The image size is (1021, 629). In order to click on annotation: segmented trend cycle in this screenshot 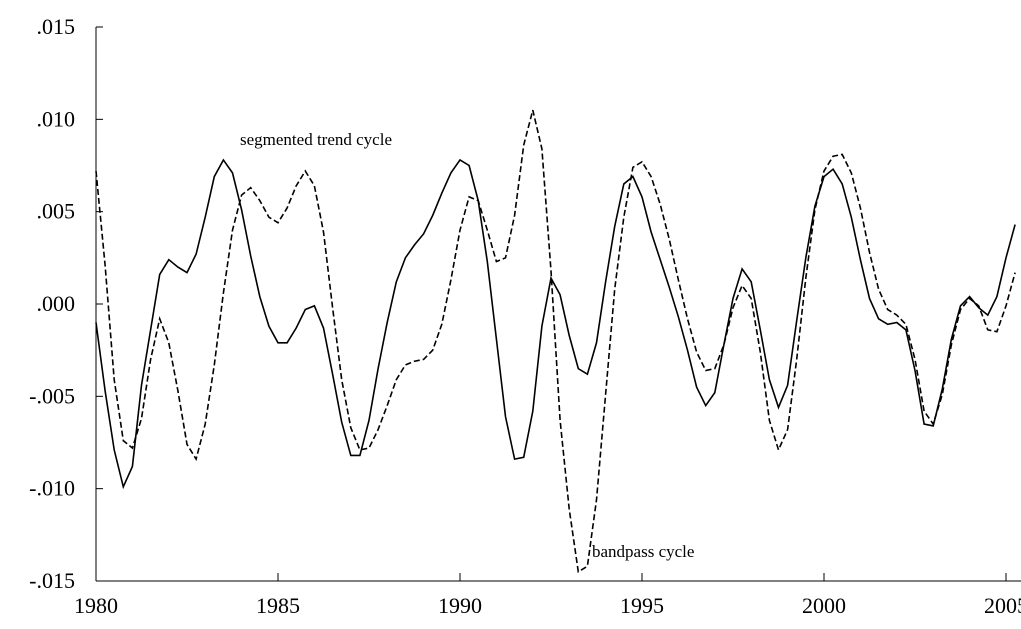, I will do `click(316, 139)`.